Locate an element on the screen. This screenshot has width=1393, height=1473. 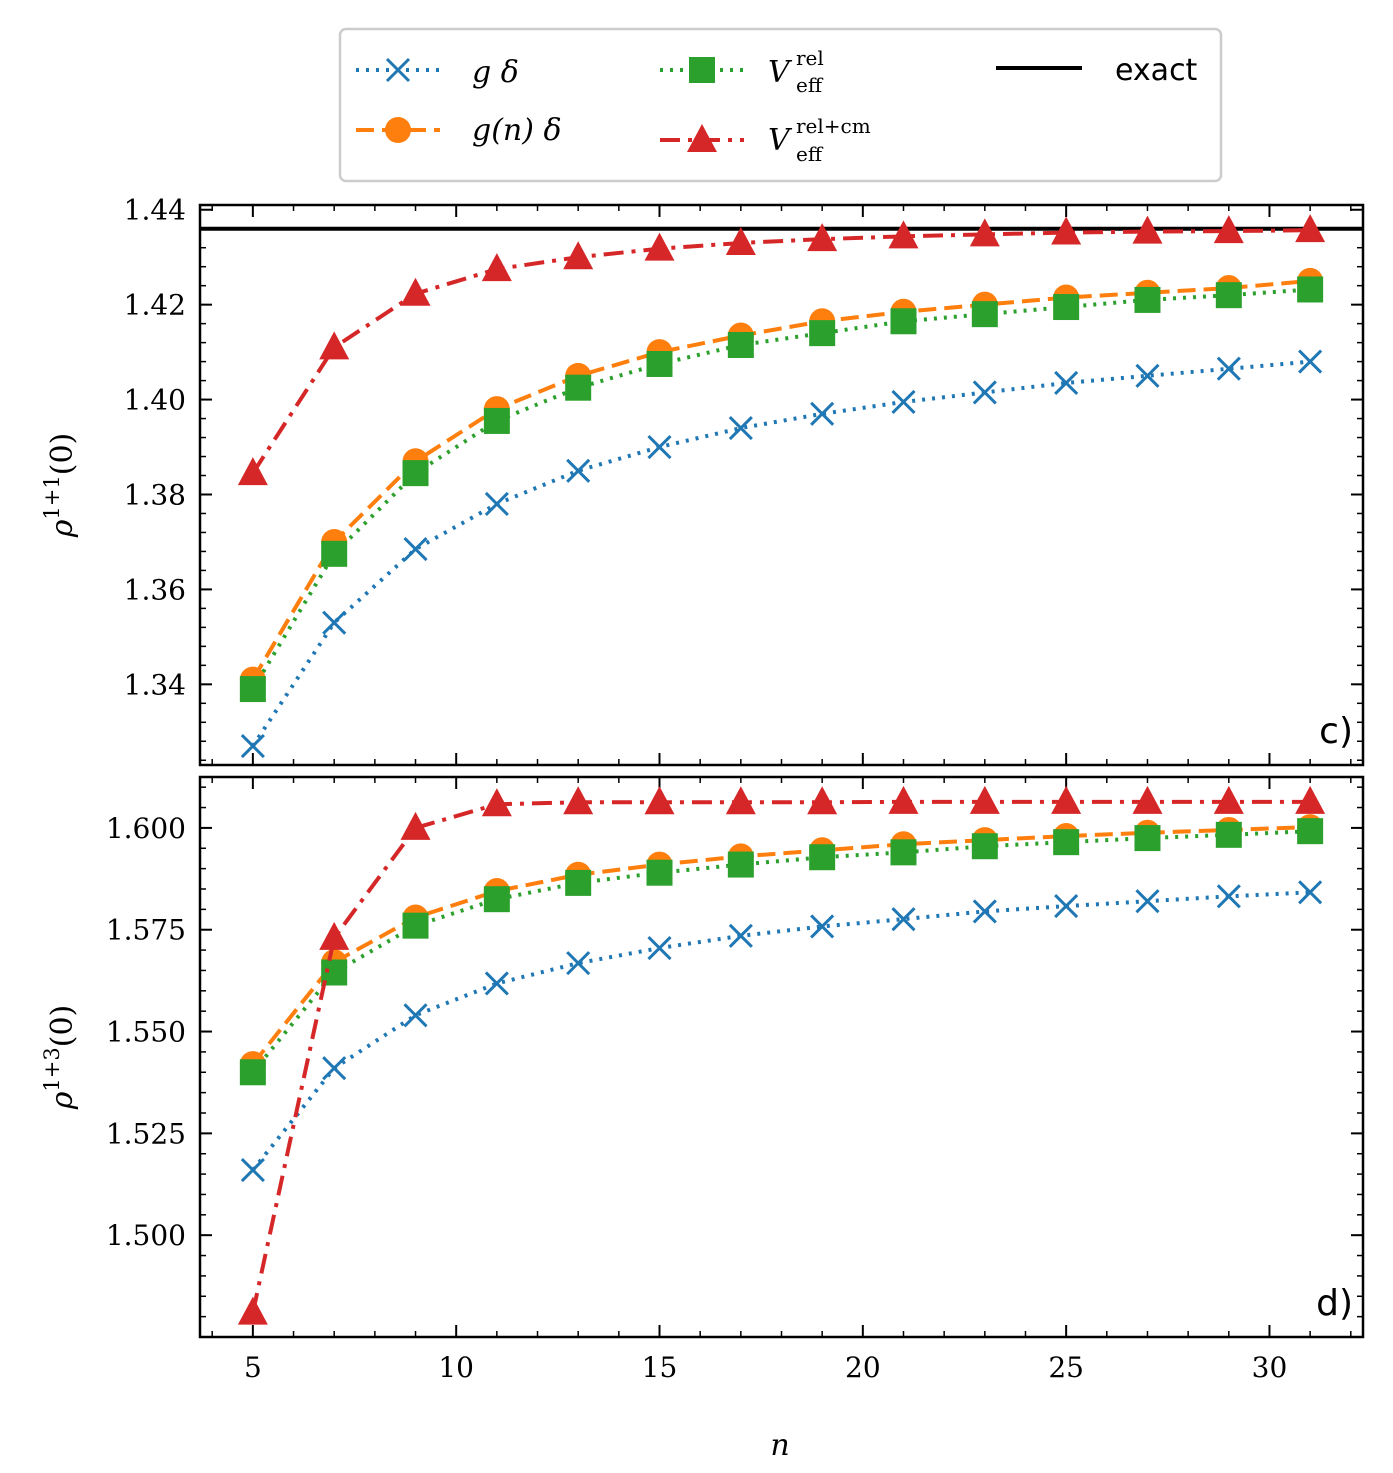
x-axis-label: n is located at coordinates (779, 1445).